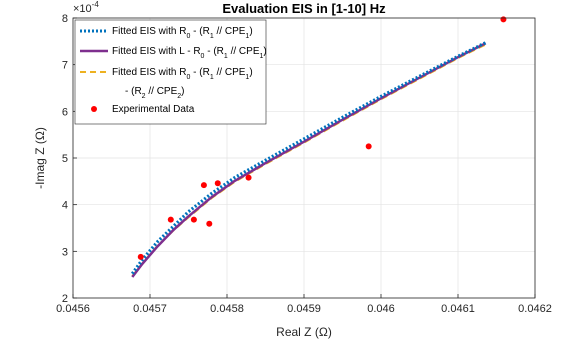 The width and height of the screenshot is (561, 351). Describe the element at coordinates (227, 309) in the screenshot. I see `x-tick-label: 0.0458` at that location.